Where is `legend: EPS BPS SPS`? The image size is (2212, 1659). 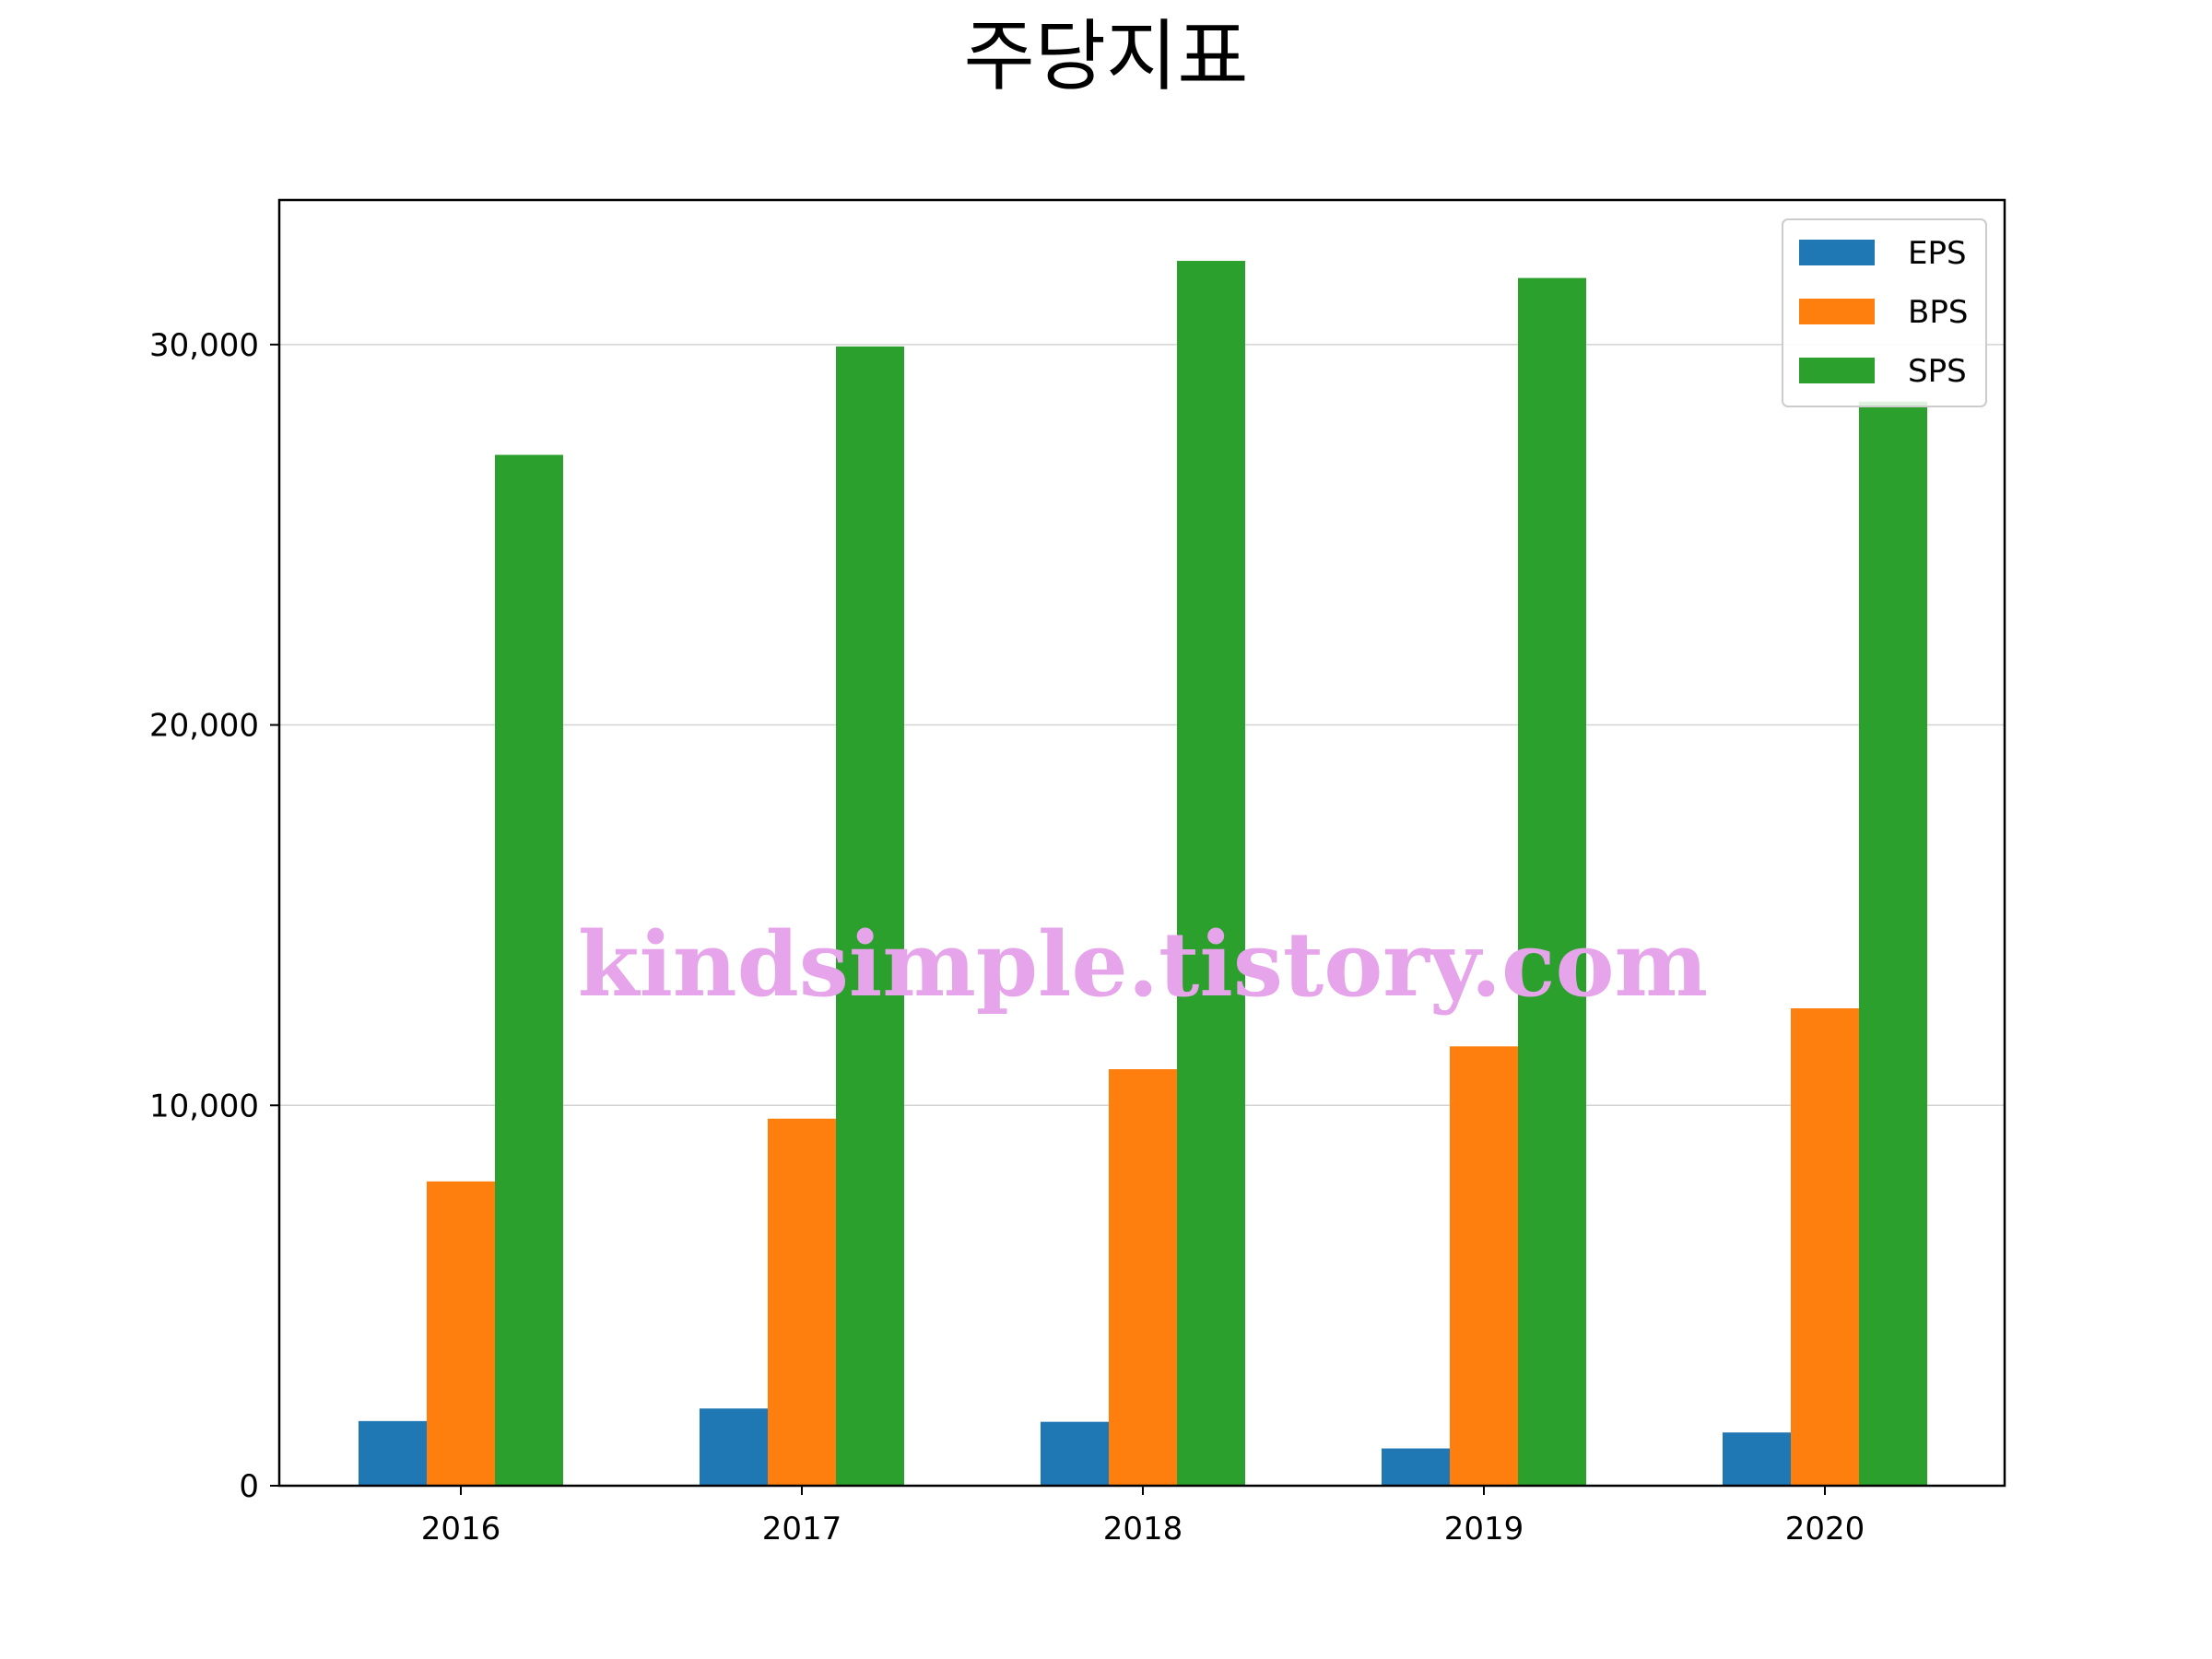
legend: EPS BPS SPS is located at coordinates (1884, 312).